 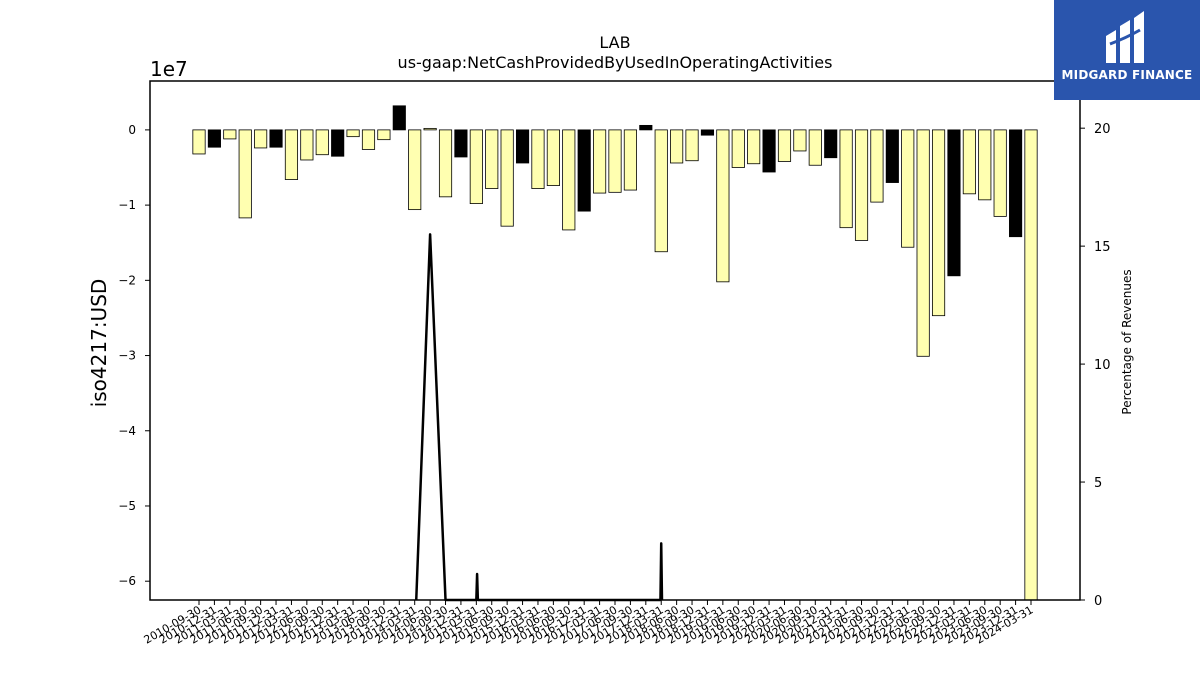 What do you see at coordinates (1127, 341) in the screenshot?
I see `y2-axis-label: Percentage of Revenues` at bounding box center [1127, 341].